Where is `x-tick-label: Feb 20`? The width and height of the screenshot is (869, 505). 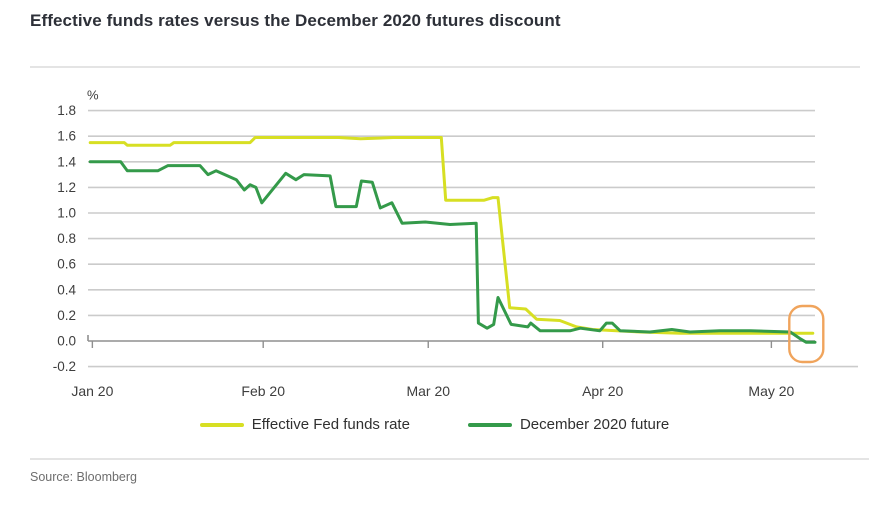 x-tick-label: Feb 20 is located at coordinates (263, 391).